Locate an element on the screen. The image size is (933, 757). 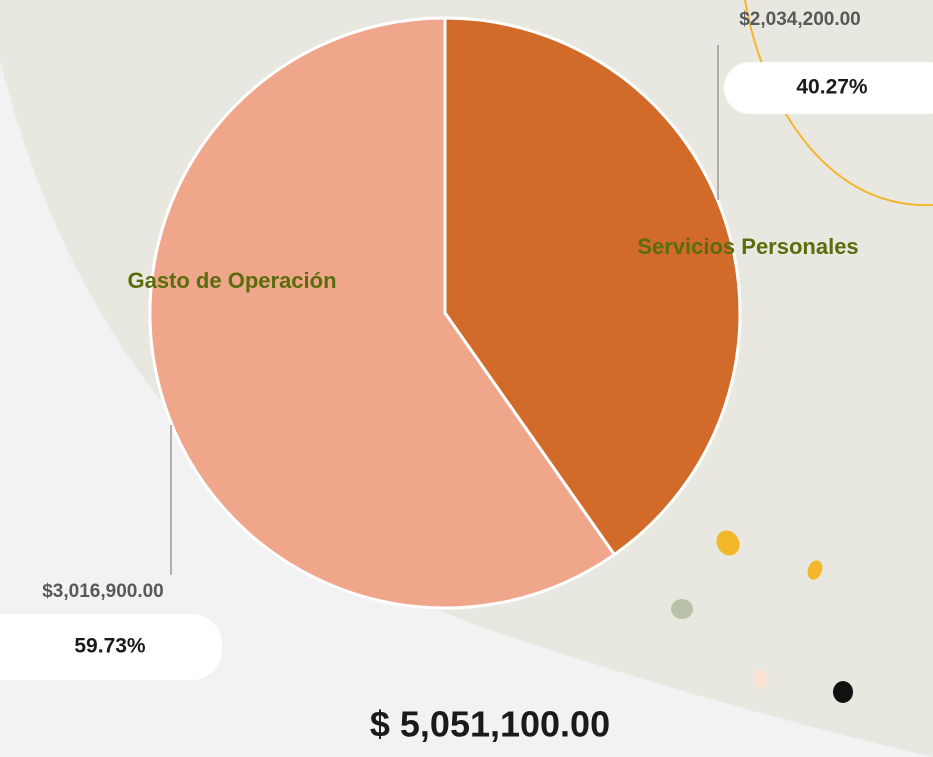
amount-label: $3,016,900.00 is located at coordinates (103, 591).